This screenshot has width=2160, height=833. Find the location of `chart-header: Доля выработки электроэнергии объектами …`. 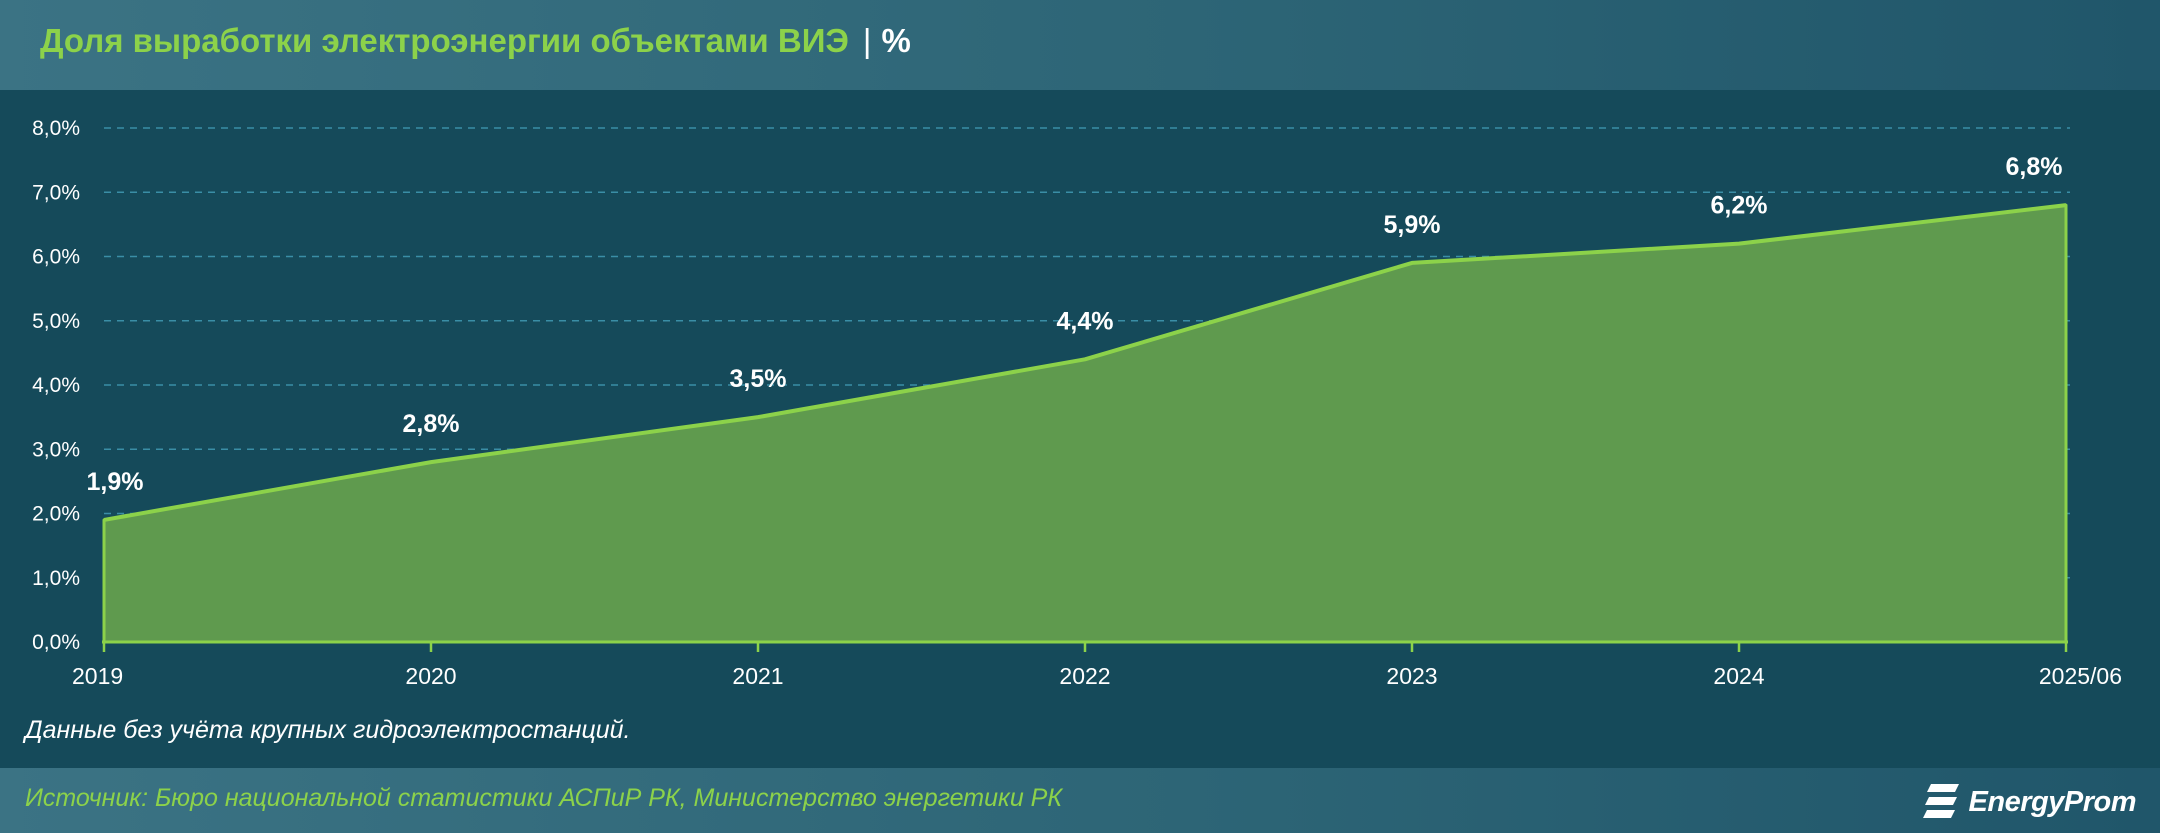

chart-header: Доля выработки электроэнергии объектами … is located at coordinates (1080, 45).